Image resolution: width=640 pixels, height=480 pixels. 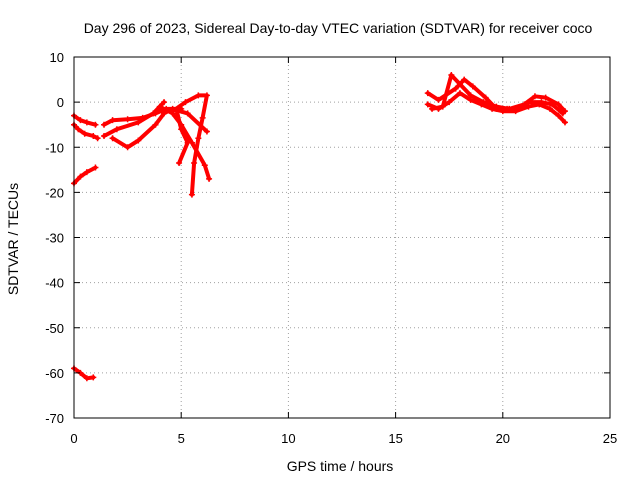 I want to click on x-tick-label: 10, so click(x=288, y=438).